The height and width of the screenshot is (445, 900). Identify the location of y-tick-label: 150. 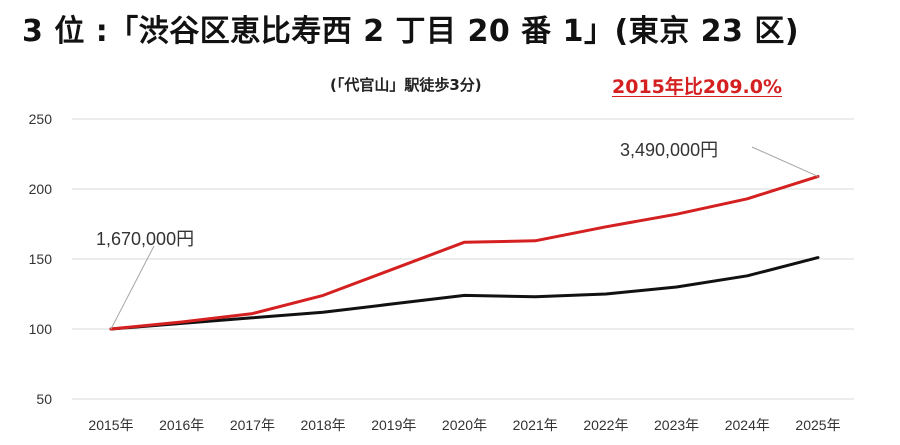
(41, 259).